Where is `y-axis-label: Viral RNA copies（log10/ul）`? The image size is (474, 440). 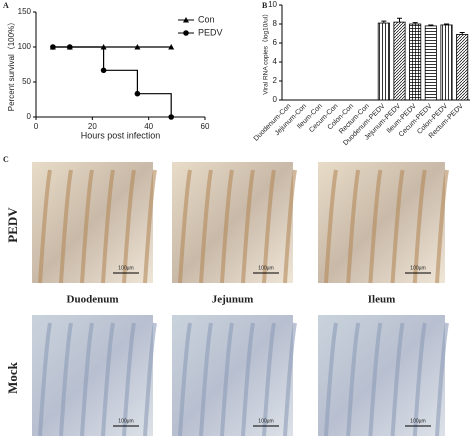
y-axis-label: Viral RNA copies（log10/ul） is located at coordinates (266, 52).